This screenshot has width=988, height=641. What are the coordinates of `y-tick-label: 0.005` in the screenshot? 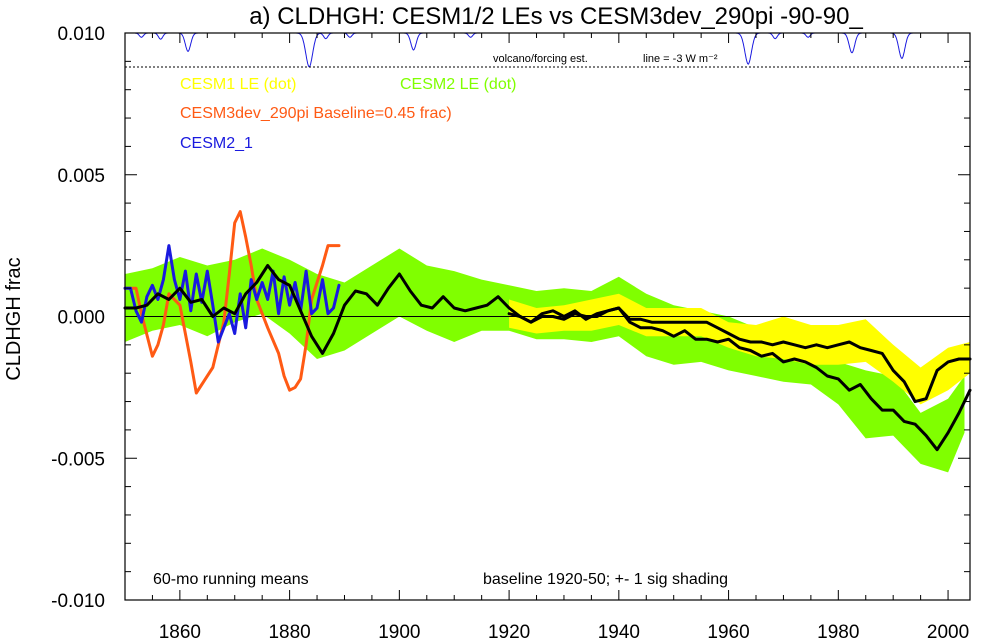 It's located at (81, 176).